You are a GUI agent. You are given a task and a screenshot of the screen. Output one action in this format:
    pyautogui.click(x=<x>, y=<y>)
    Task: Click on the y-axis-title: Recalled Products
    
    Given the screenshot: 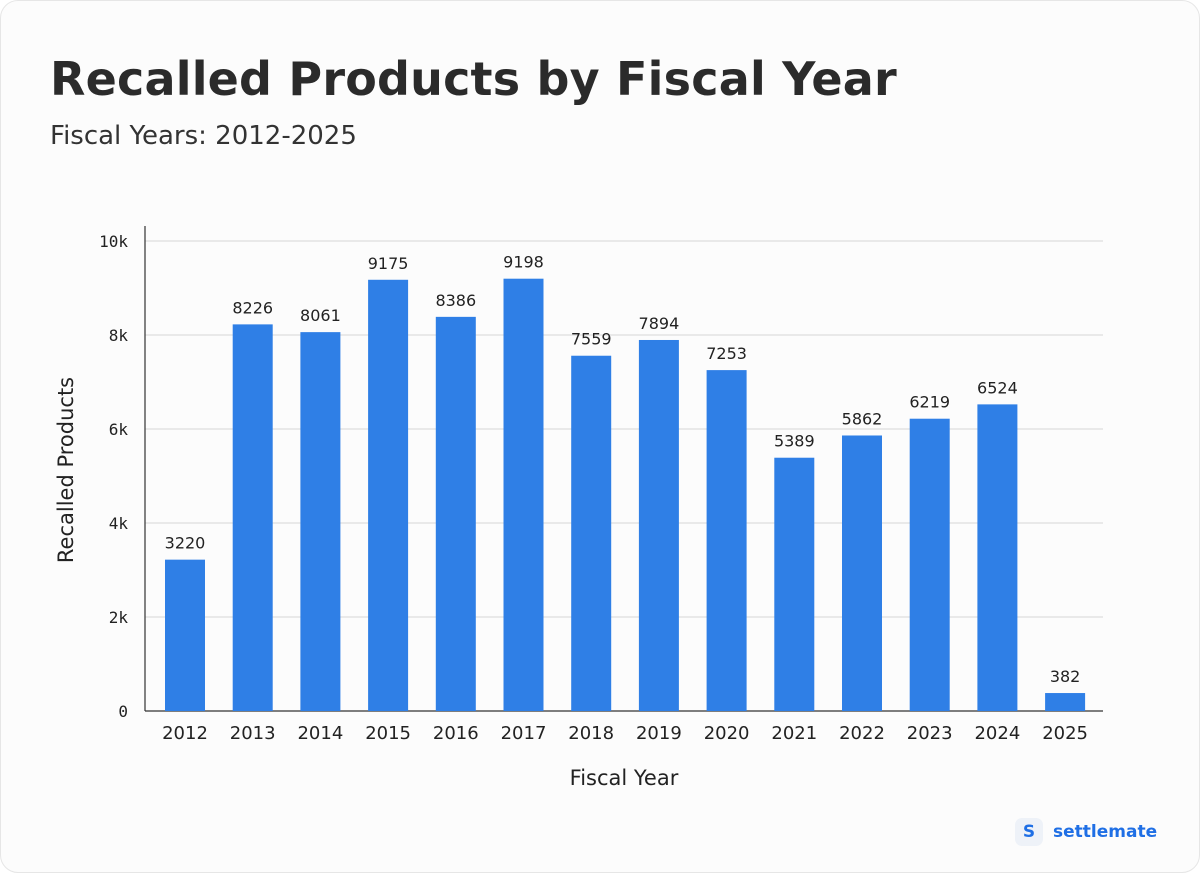 What is the action you would take?
    pyautogui.click(x=66, y=470)
    